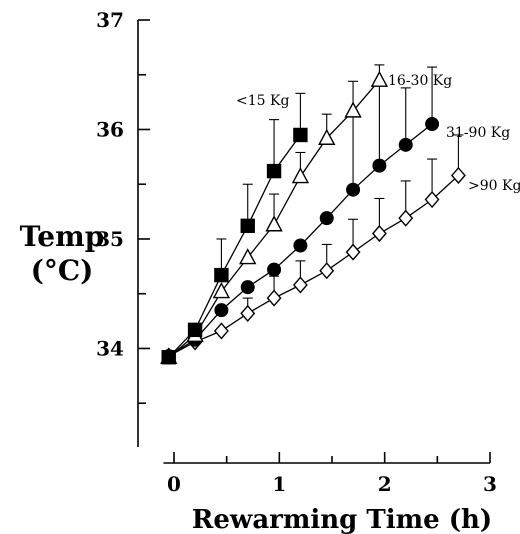 The height and width of the screenshot is (534, 520). I want to click on series-square, so click(234, 228).